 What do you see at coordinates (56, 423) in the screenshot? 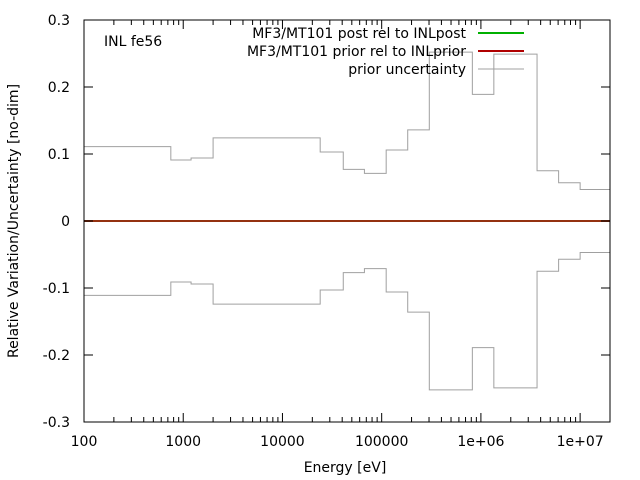
I see `y-tick-label: -0.3` at bounding box center [56, 423].